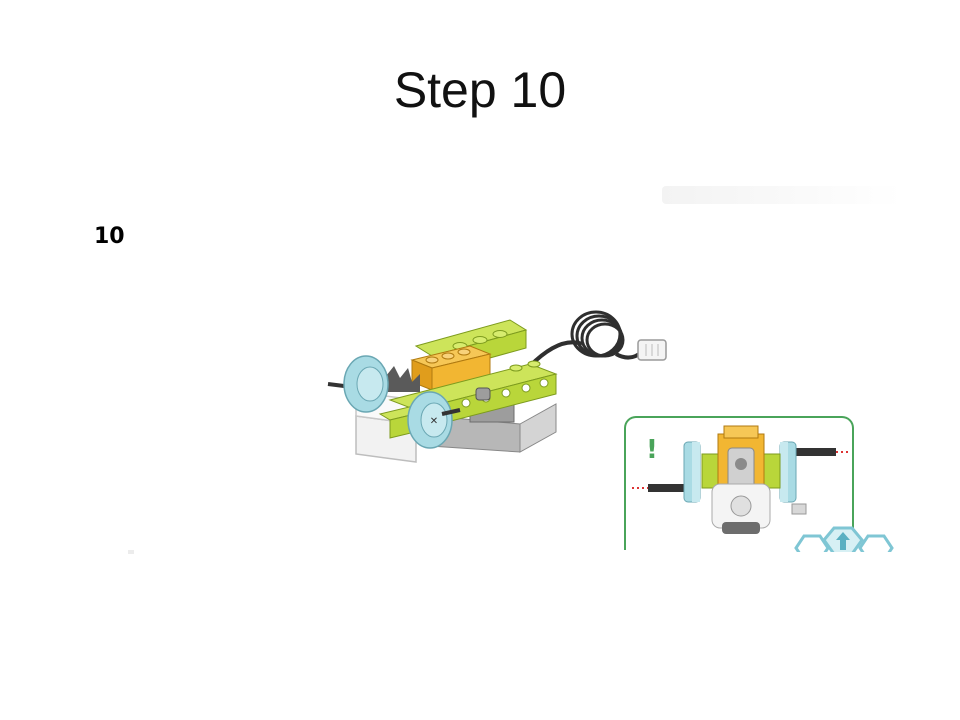  What do you see at coordinates (740, 479) in the screenshot?
I see `inset-illustration: !` at bounding box center [740, 479].